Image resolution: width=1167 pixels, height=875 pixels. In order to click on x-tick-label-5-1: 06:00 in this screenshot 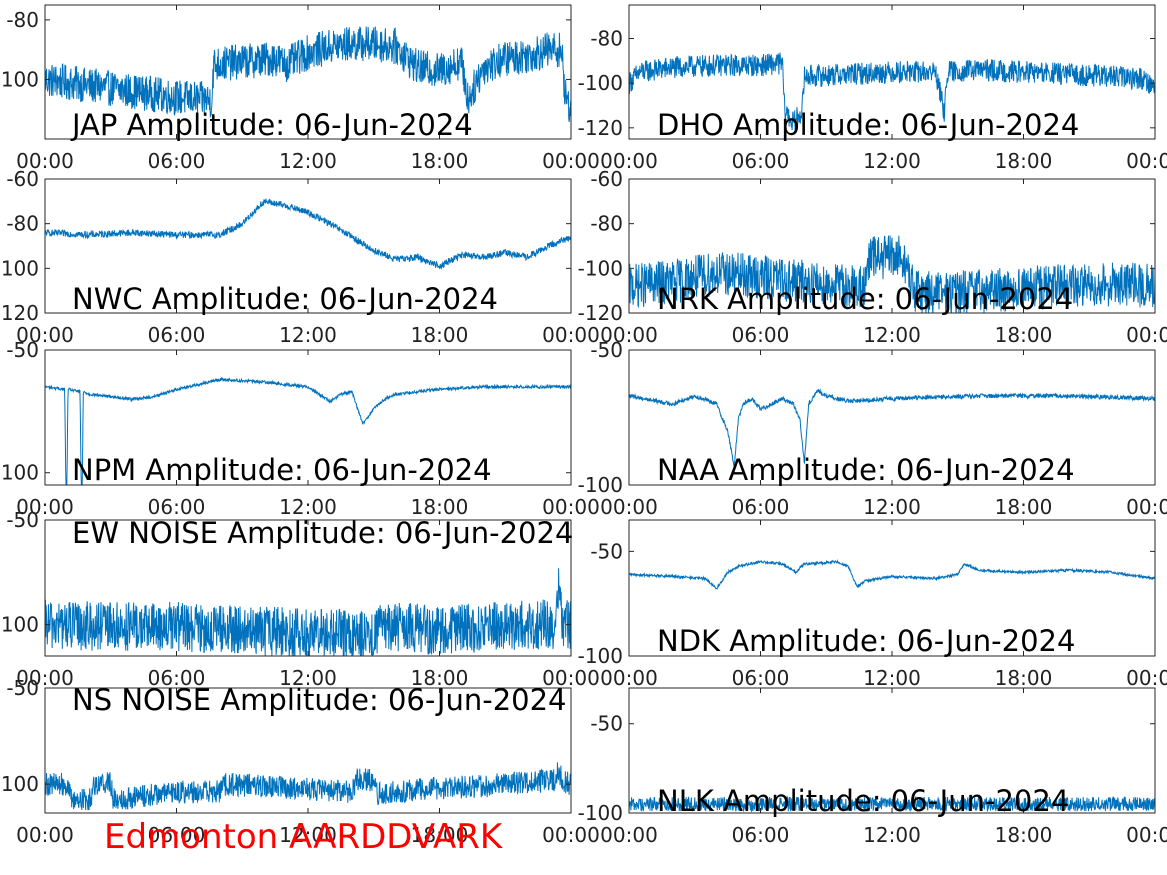, I will do `click(761, 507)`.